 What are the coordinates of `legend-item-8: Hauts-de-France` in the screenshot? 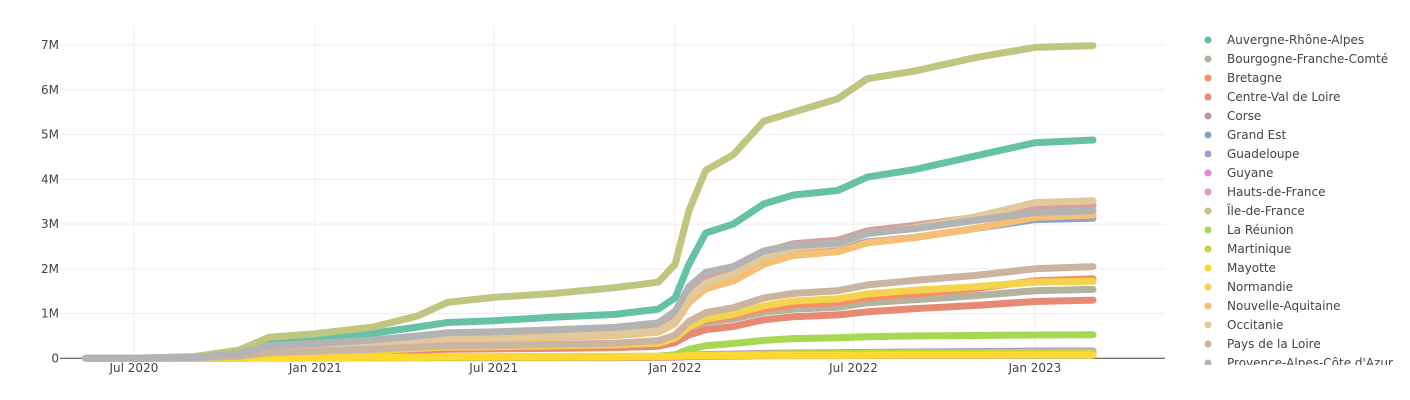 It's located at (1265, 192).